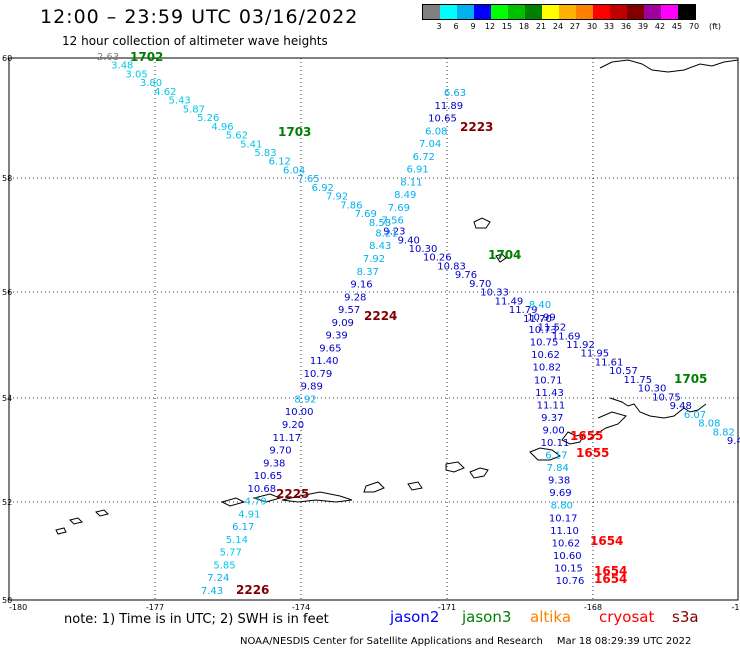 Image resolution: width=740 pixels, height=650 pixels. Describe the element at coordinates (537, 319) in the screenshot. I see `wave-height-value: 11.70` at that location.